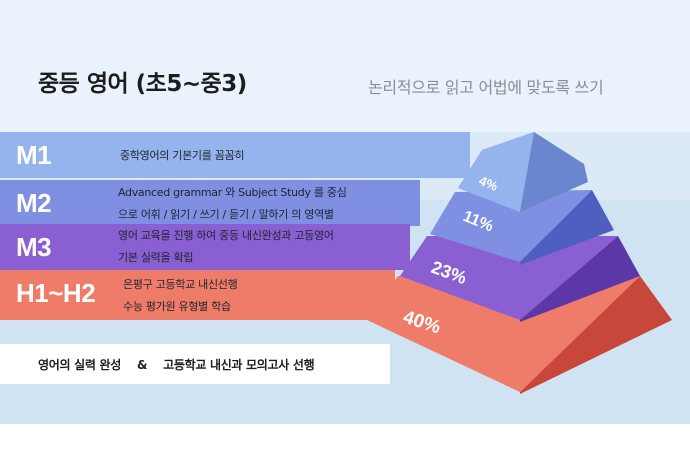  I want to click on pyramid-tier-4-right, so click(554, 172).